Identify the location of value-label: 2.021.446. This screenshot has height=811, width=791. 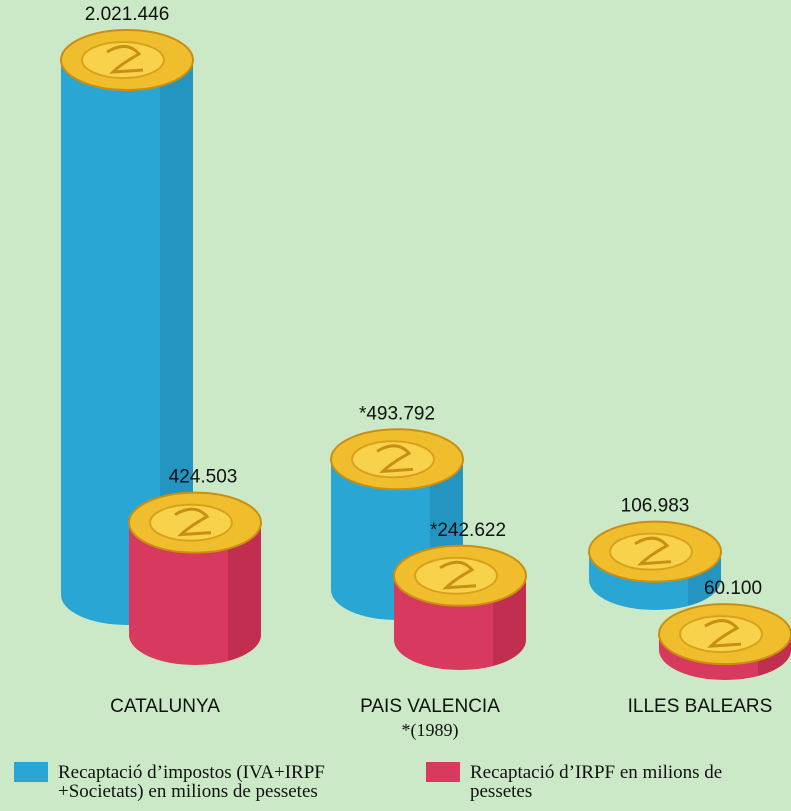
(127, 14).